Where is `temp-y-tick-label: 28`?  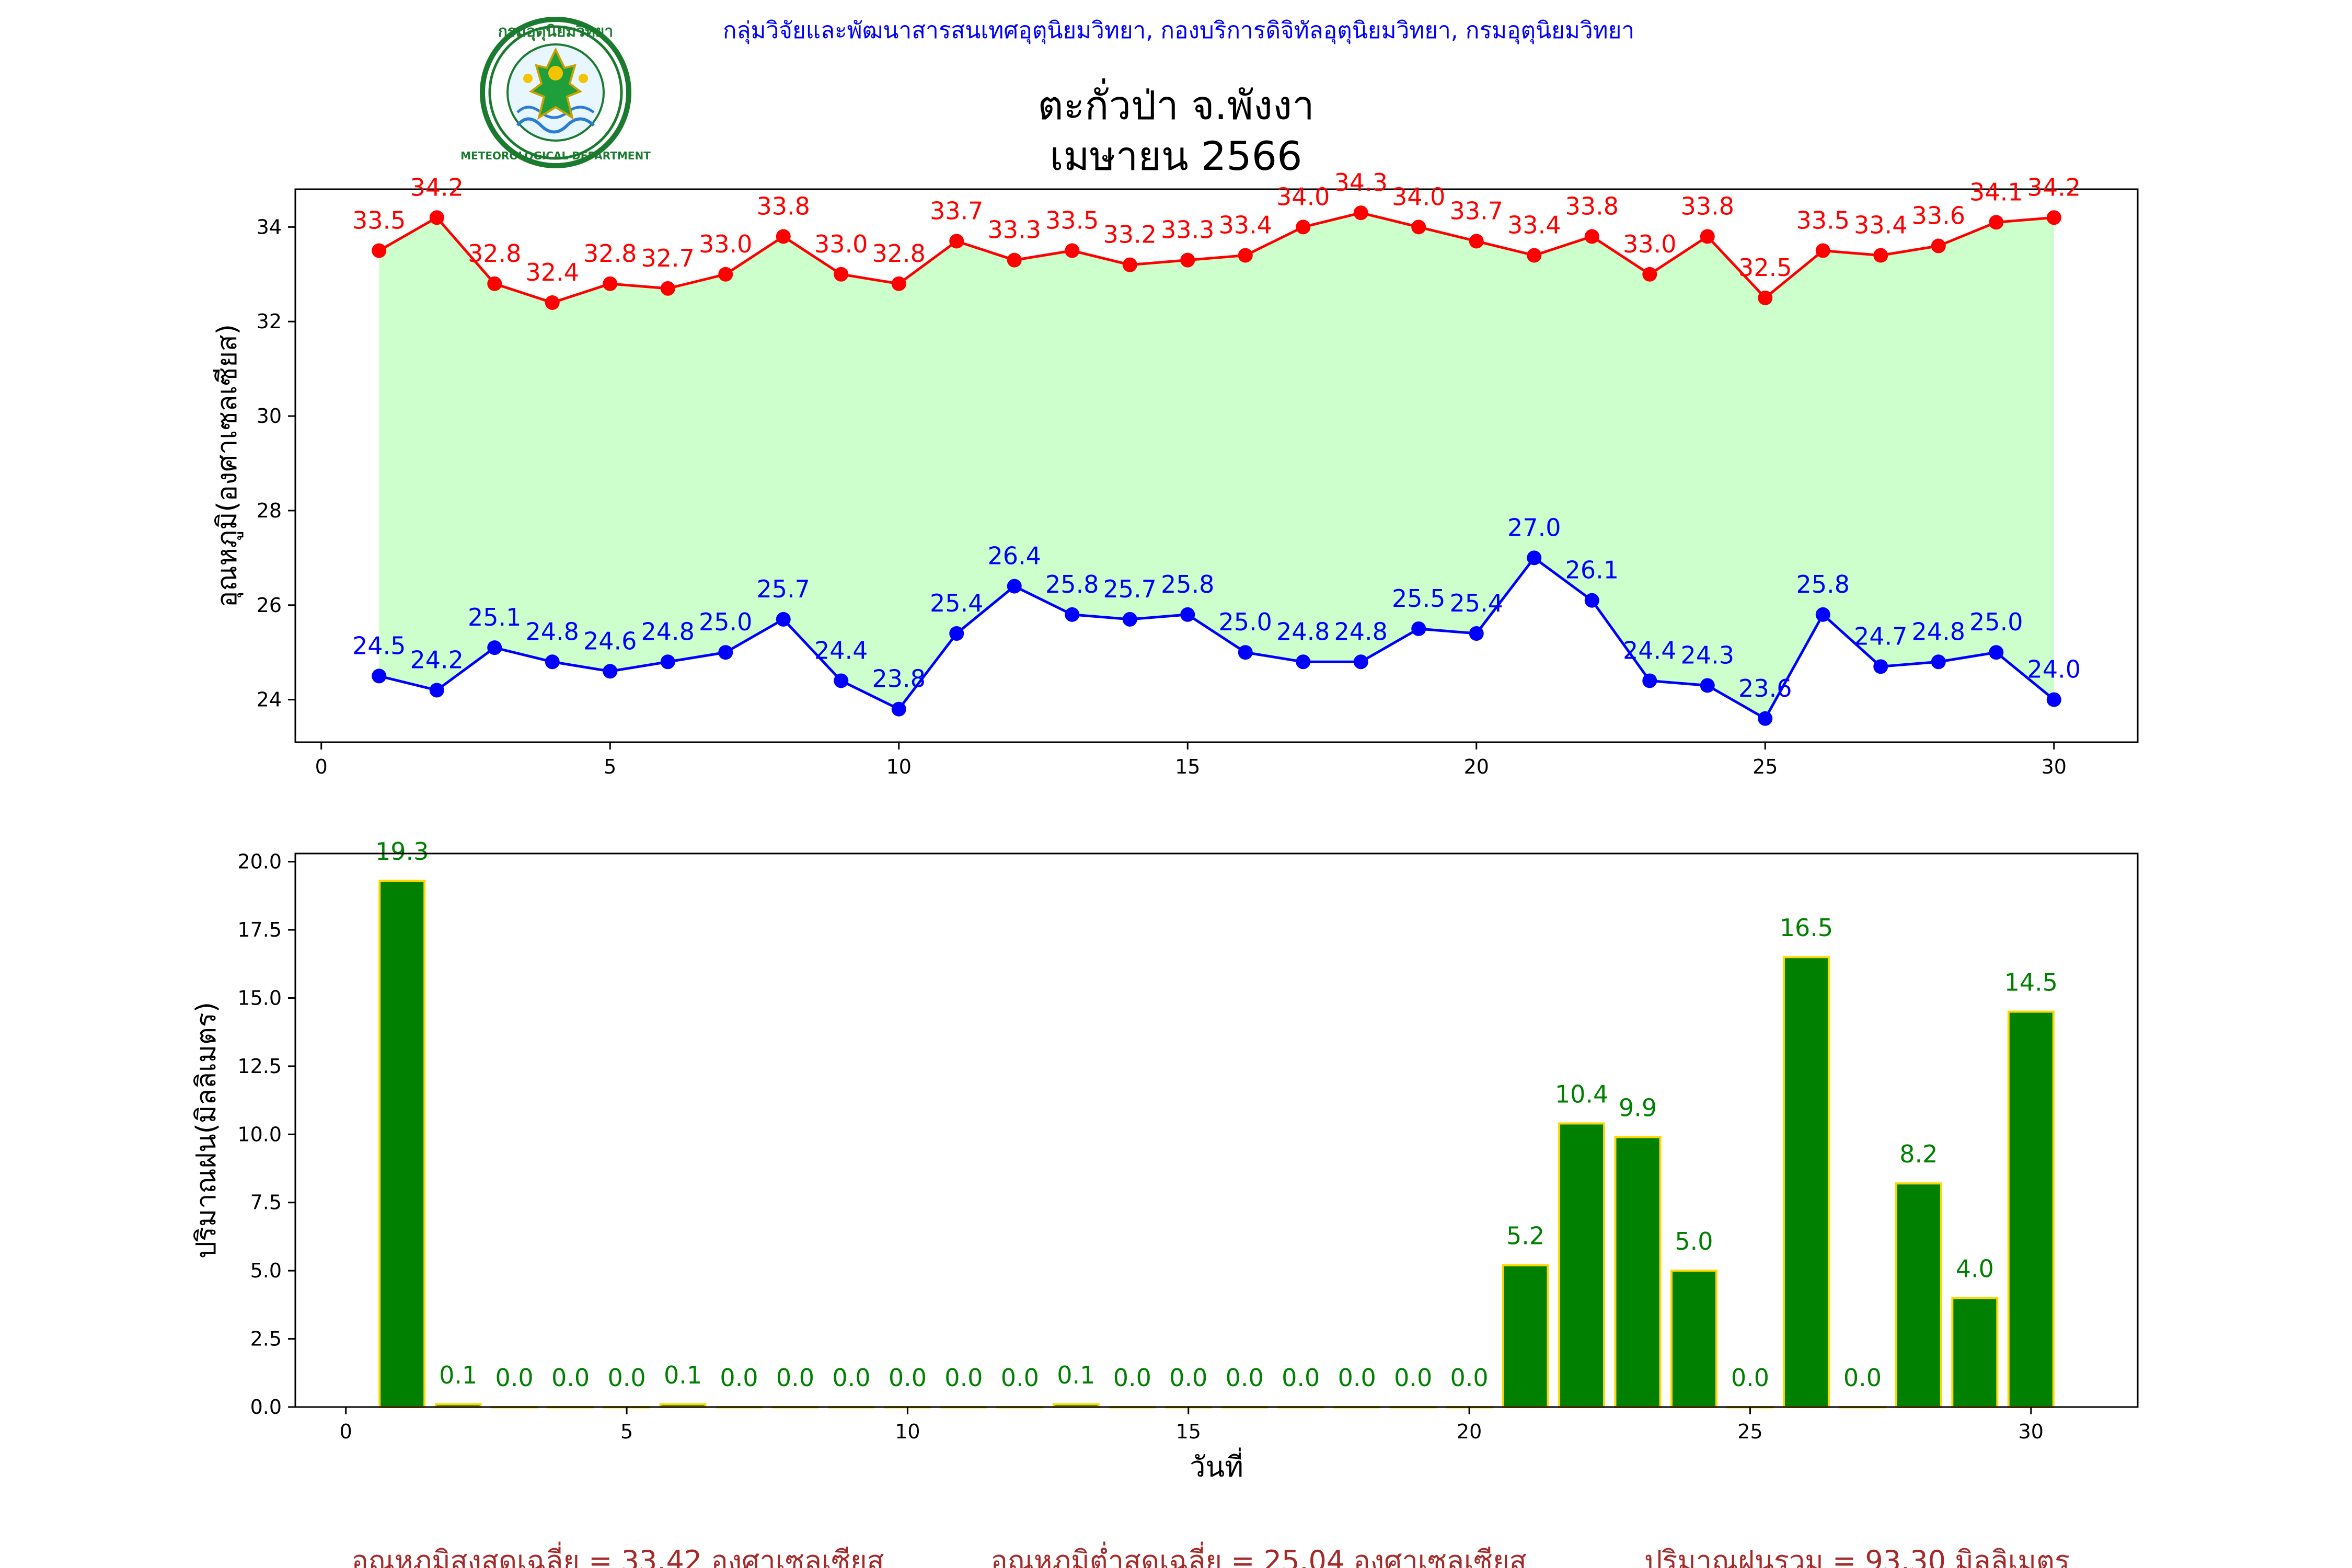
temp-y-tick-label: 28 is located at coordinates (269, 510).